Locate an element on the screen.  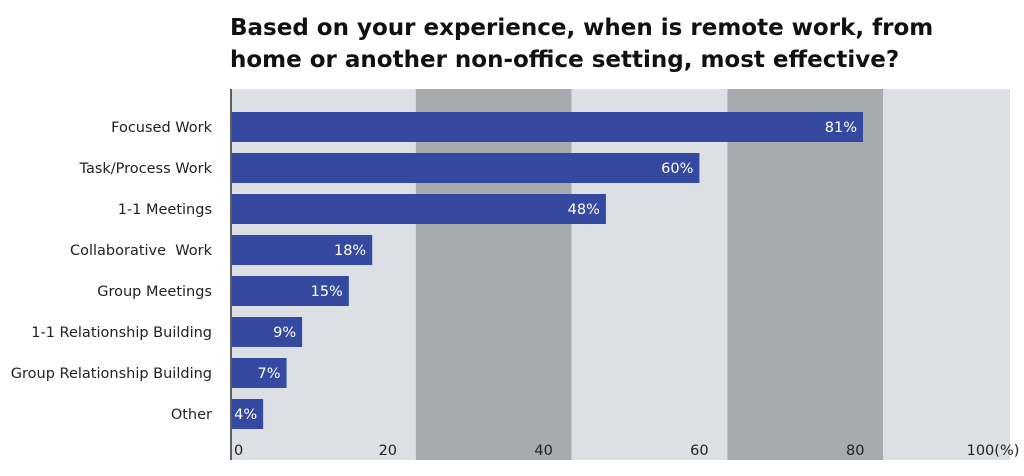
category-label: Group Relationship Building is located at coordinates (111, 374).